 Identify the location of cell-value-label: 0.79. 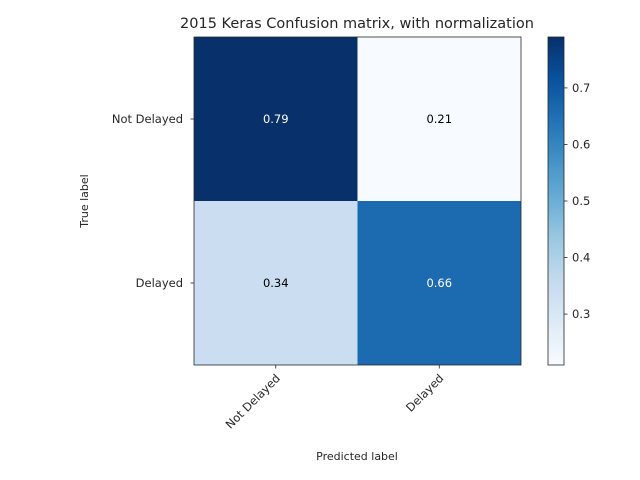
(276, 119).